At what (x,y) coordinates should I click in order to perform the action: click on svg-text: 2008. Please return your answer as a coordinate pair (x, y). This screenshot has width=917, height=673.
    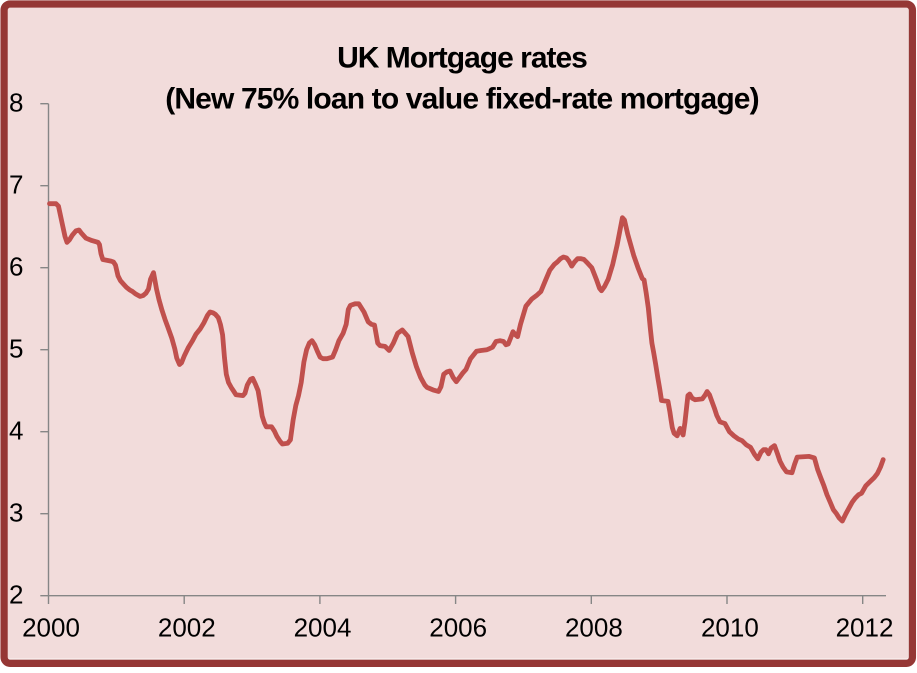
    Looking at the image, I should click on (594, 628).